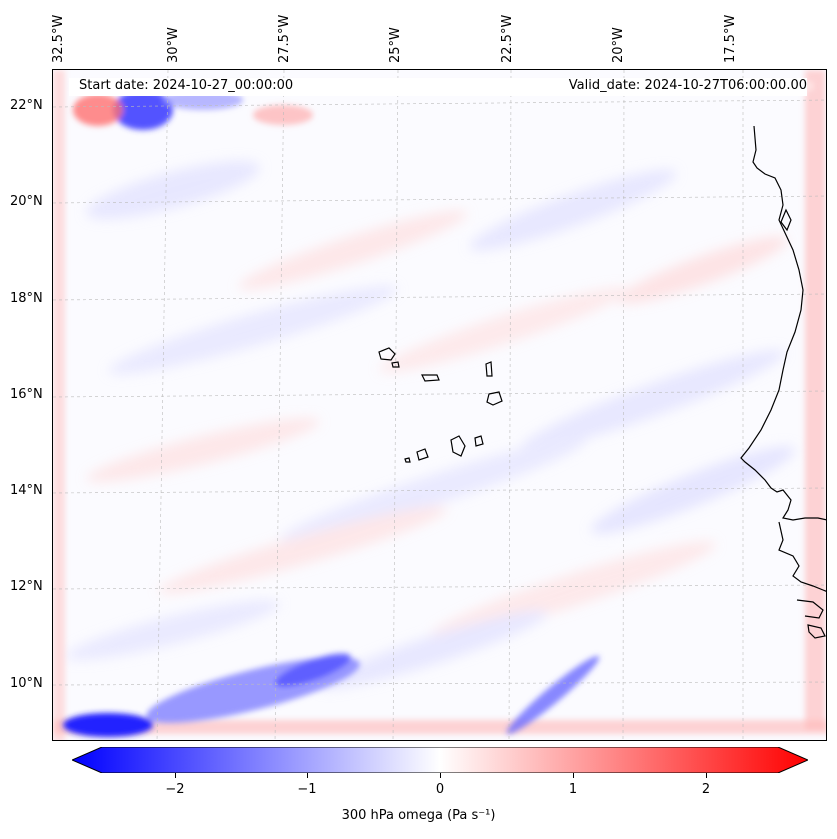 This screenshot has height=839, width=837. What do you see at coordinates (307, 789) in the screenshot?
I see `cbar-tick-label: −1` at bounding box center [307, 789].